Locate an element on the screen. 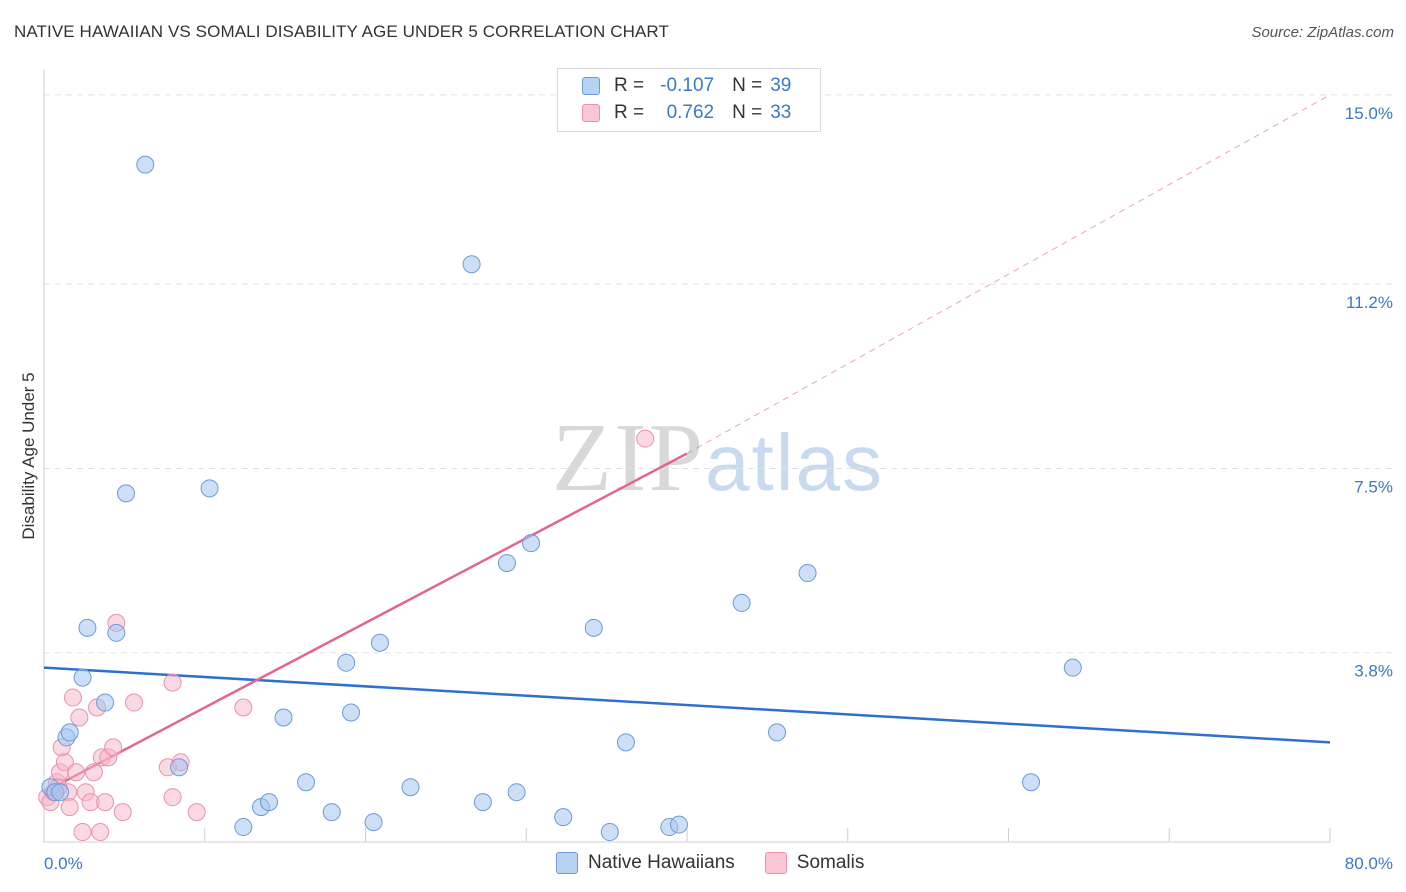 This screenshot has height=892, width=1406. series-legend-somalis: Somalis is located at coordinates (814, 863).